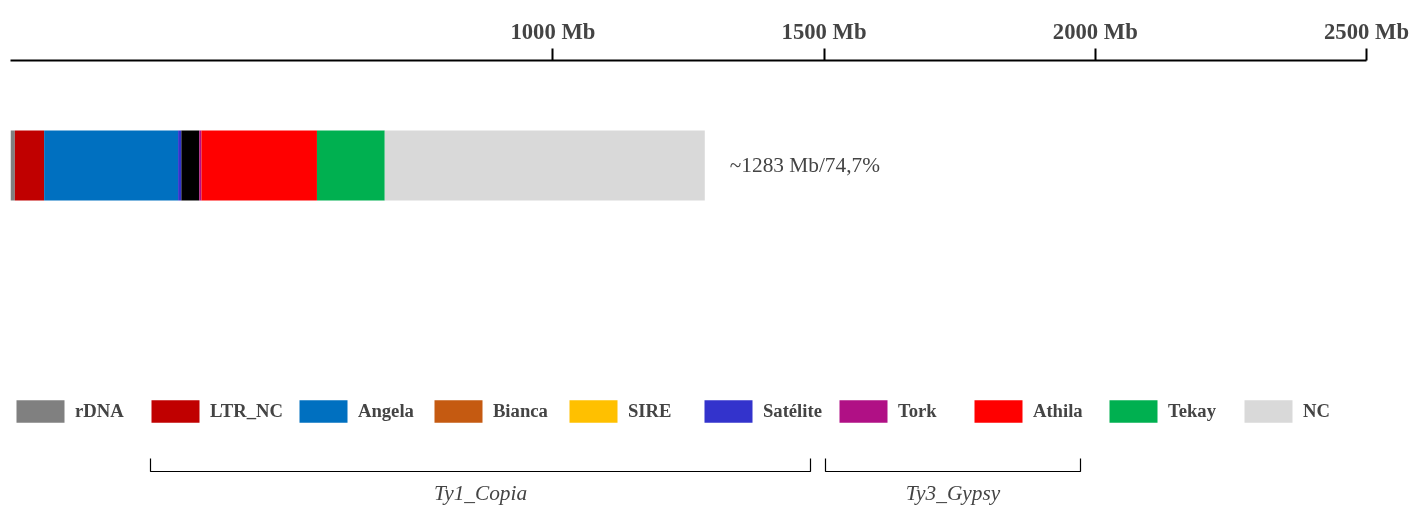  Describe the element at coordinates (650, 411) in the screenshot. I see `legend-label: SIRE` at that location.